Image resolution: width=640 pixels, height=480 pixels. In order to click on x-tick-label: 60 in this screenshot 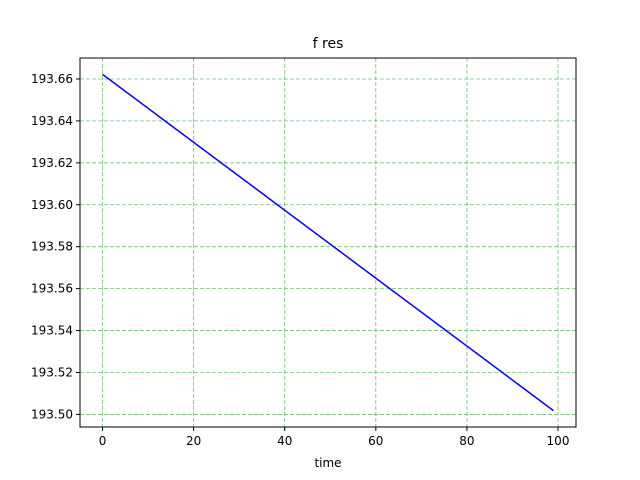, I will do `click(375, 441)`.